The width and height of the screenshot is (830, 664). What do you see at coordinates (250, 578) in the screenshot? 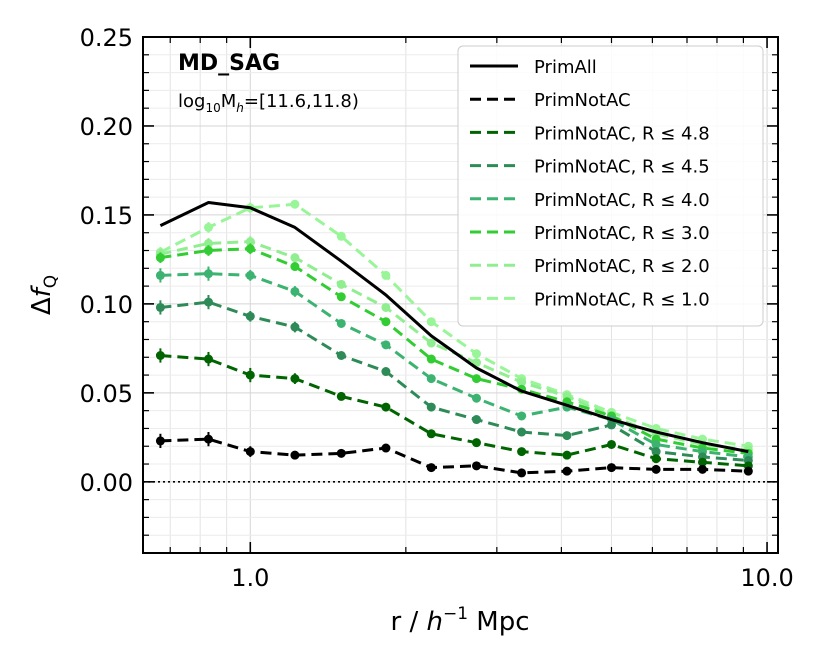
I see `x-tick-label: 1.0` at bounding box center [250, 578].